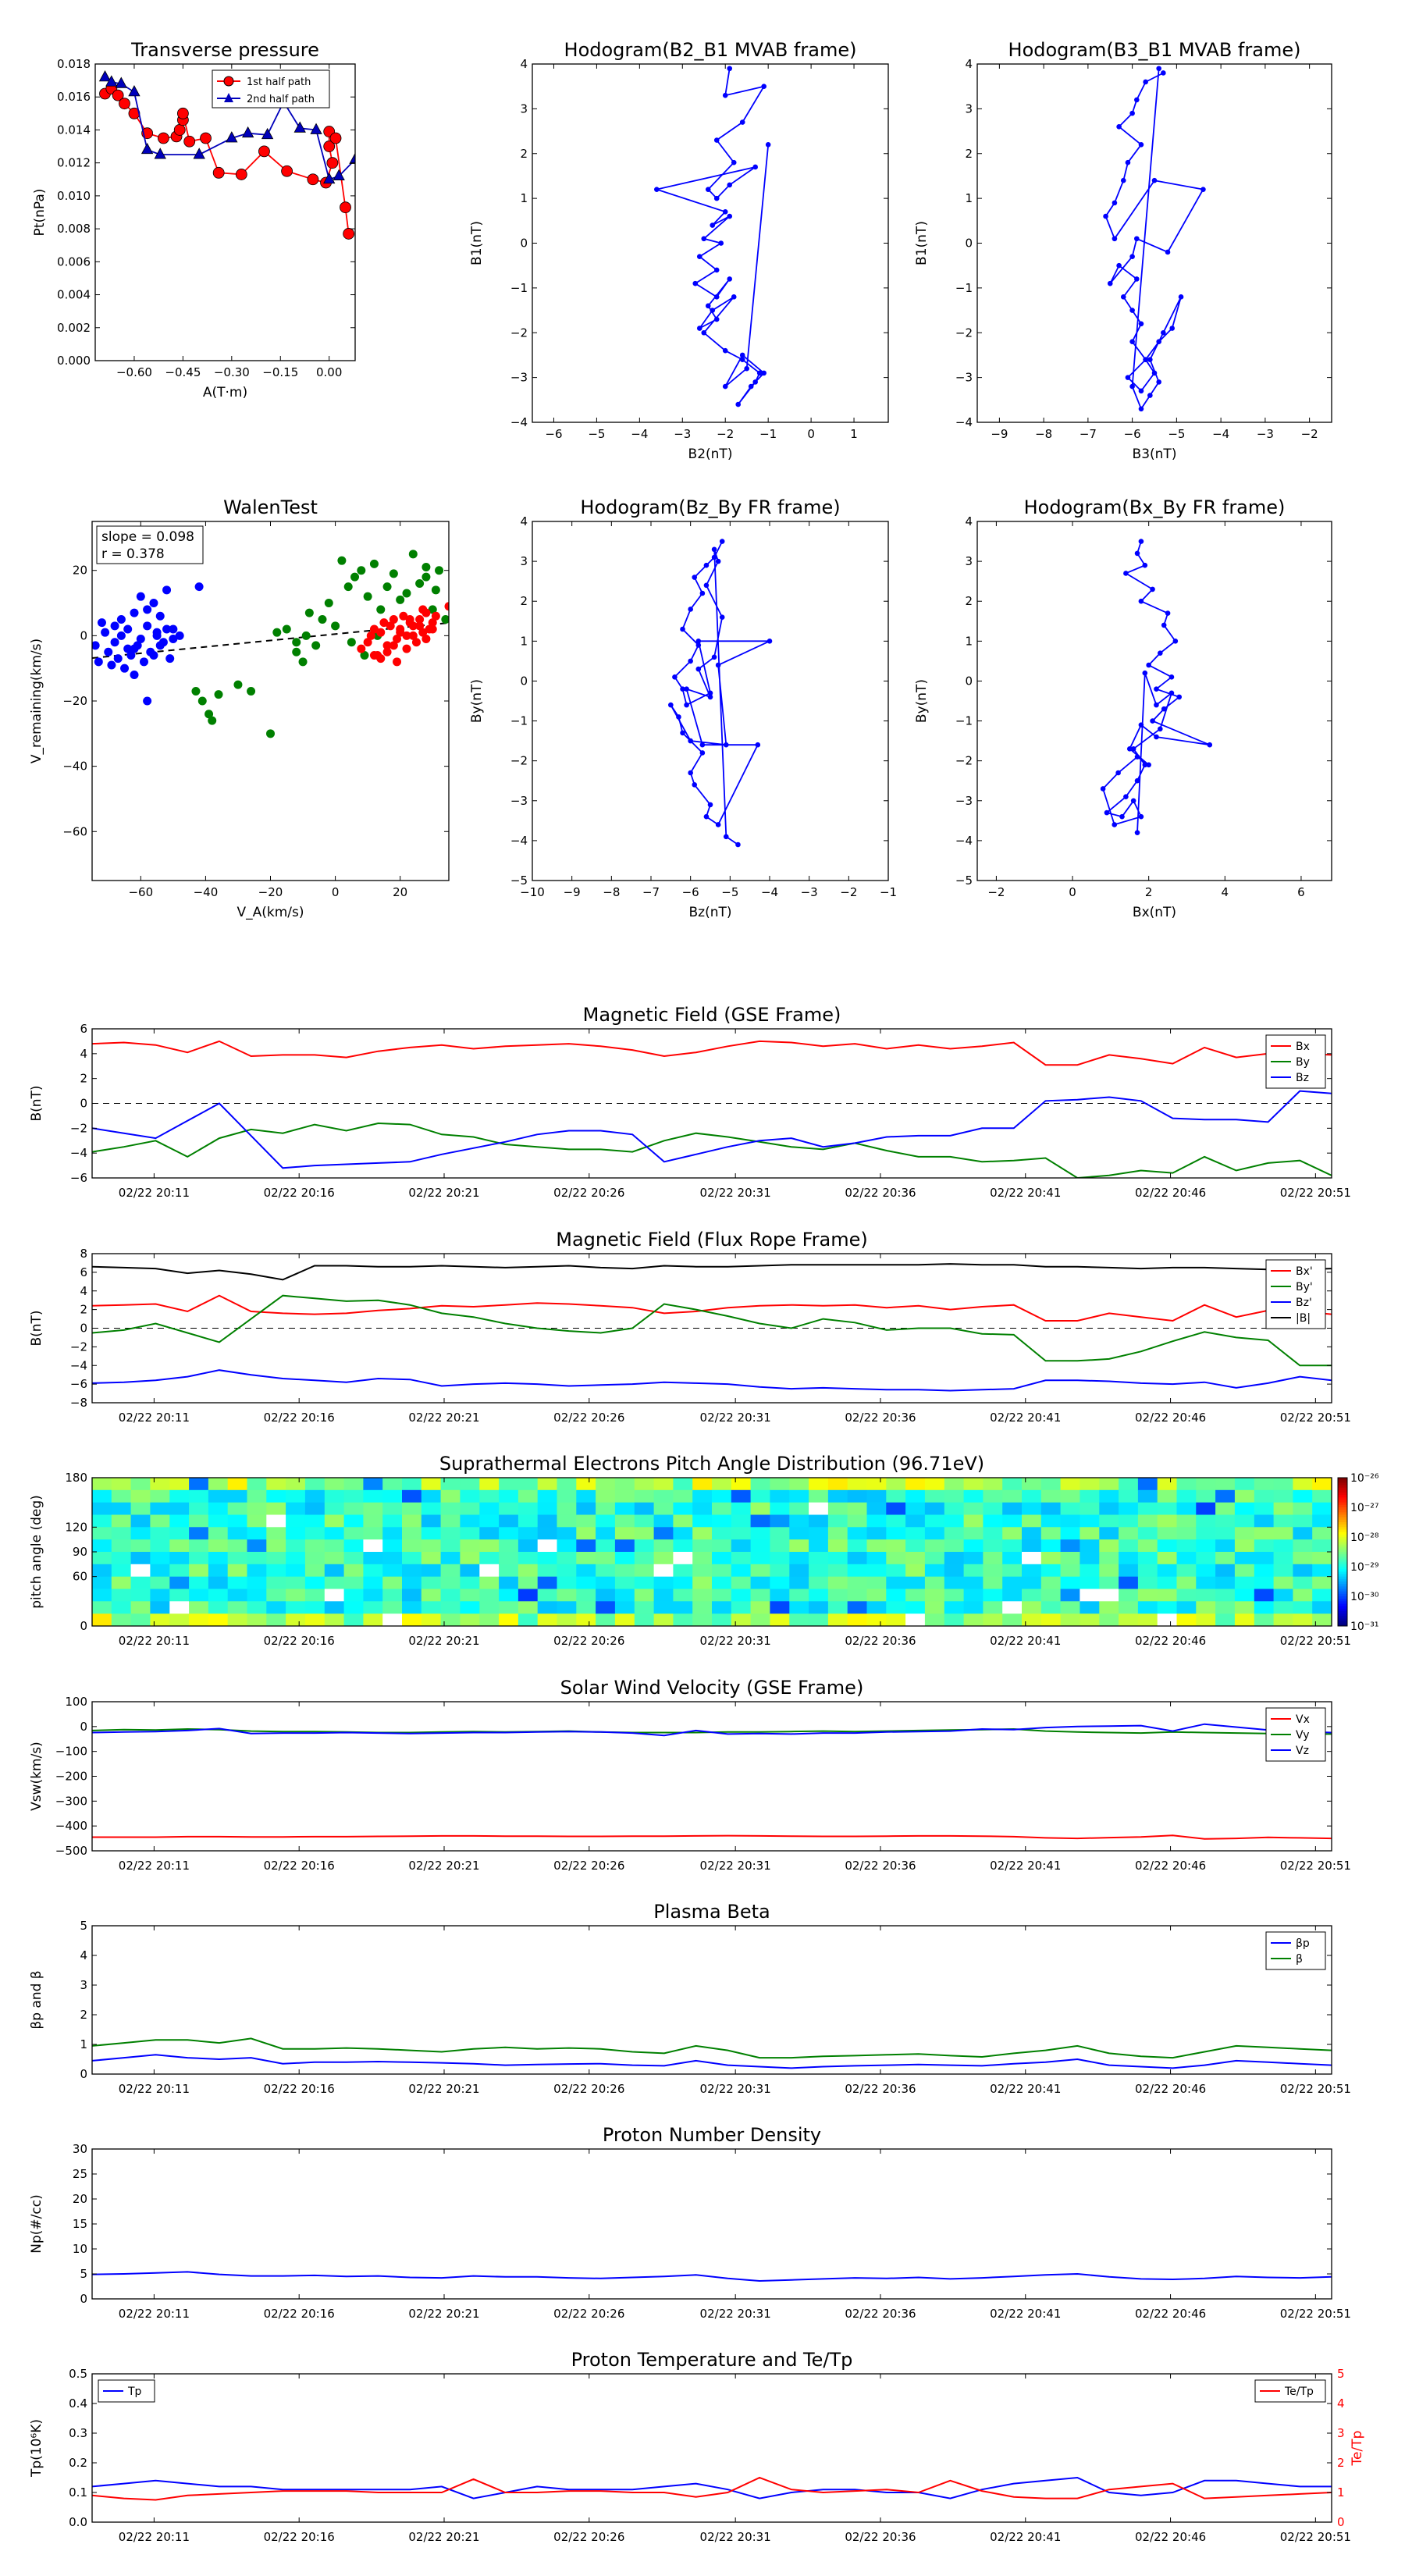 This screenshot has height=2576, width=1405. What do you see at coordinates (524, 109) in the screenshot?
I see `ytick-label: 3` at bounding box center [524, 109].